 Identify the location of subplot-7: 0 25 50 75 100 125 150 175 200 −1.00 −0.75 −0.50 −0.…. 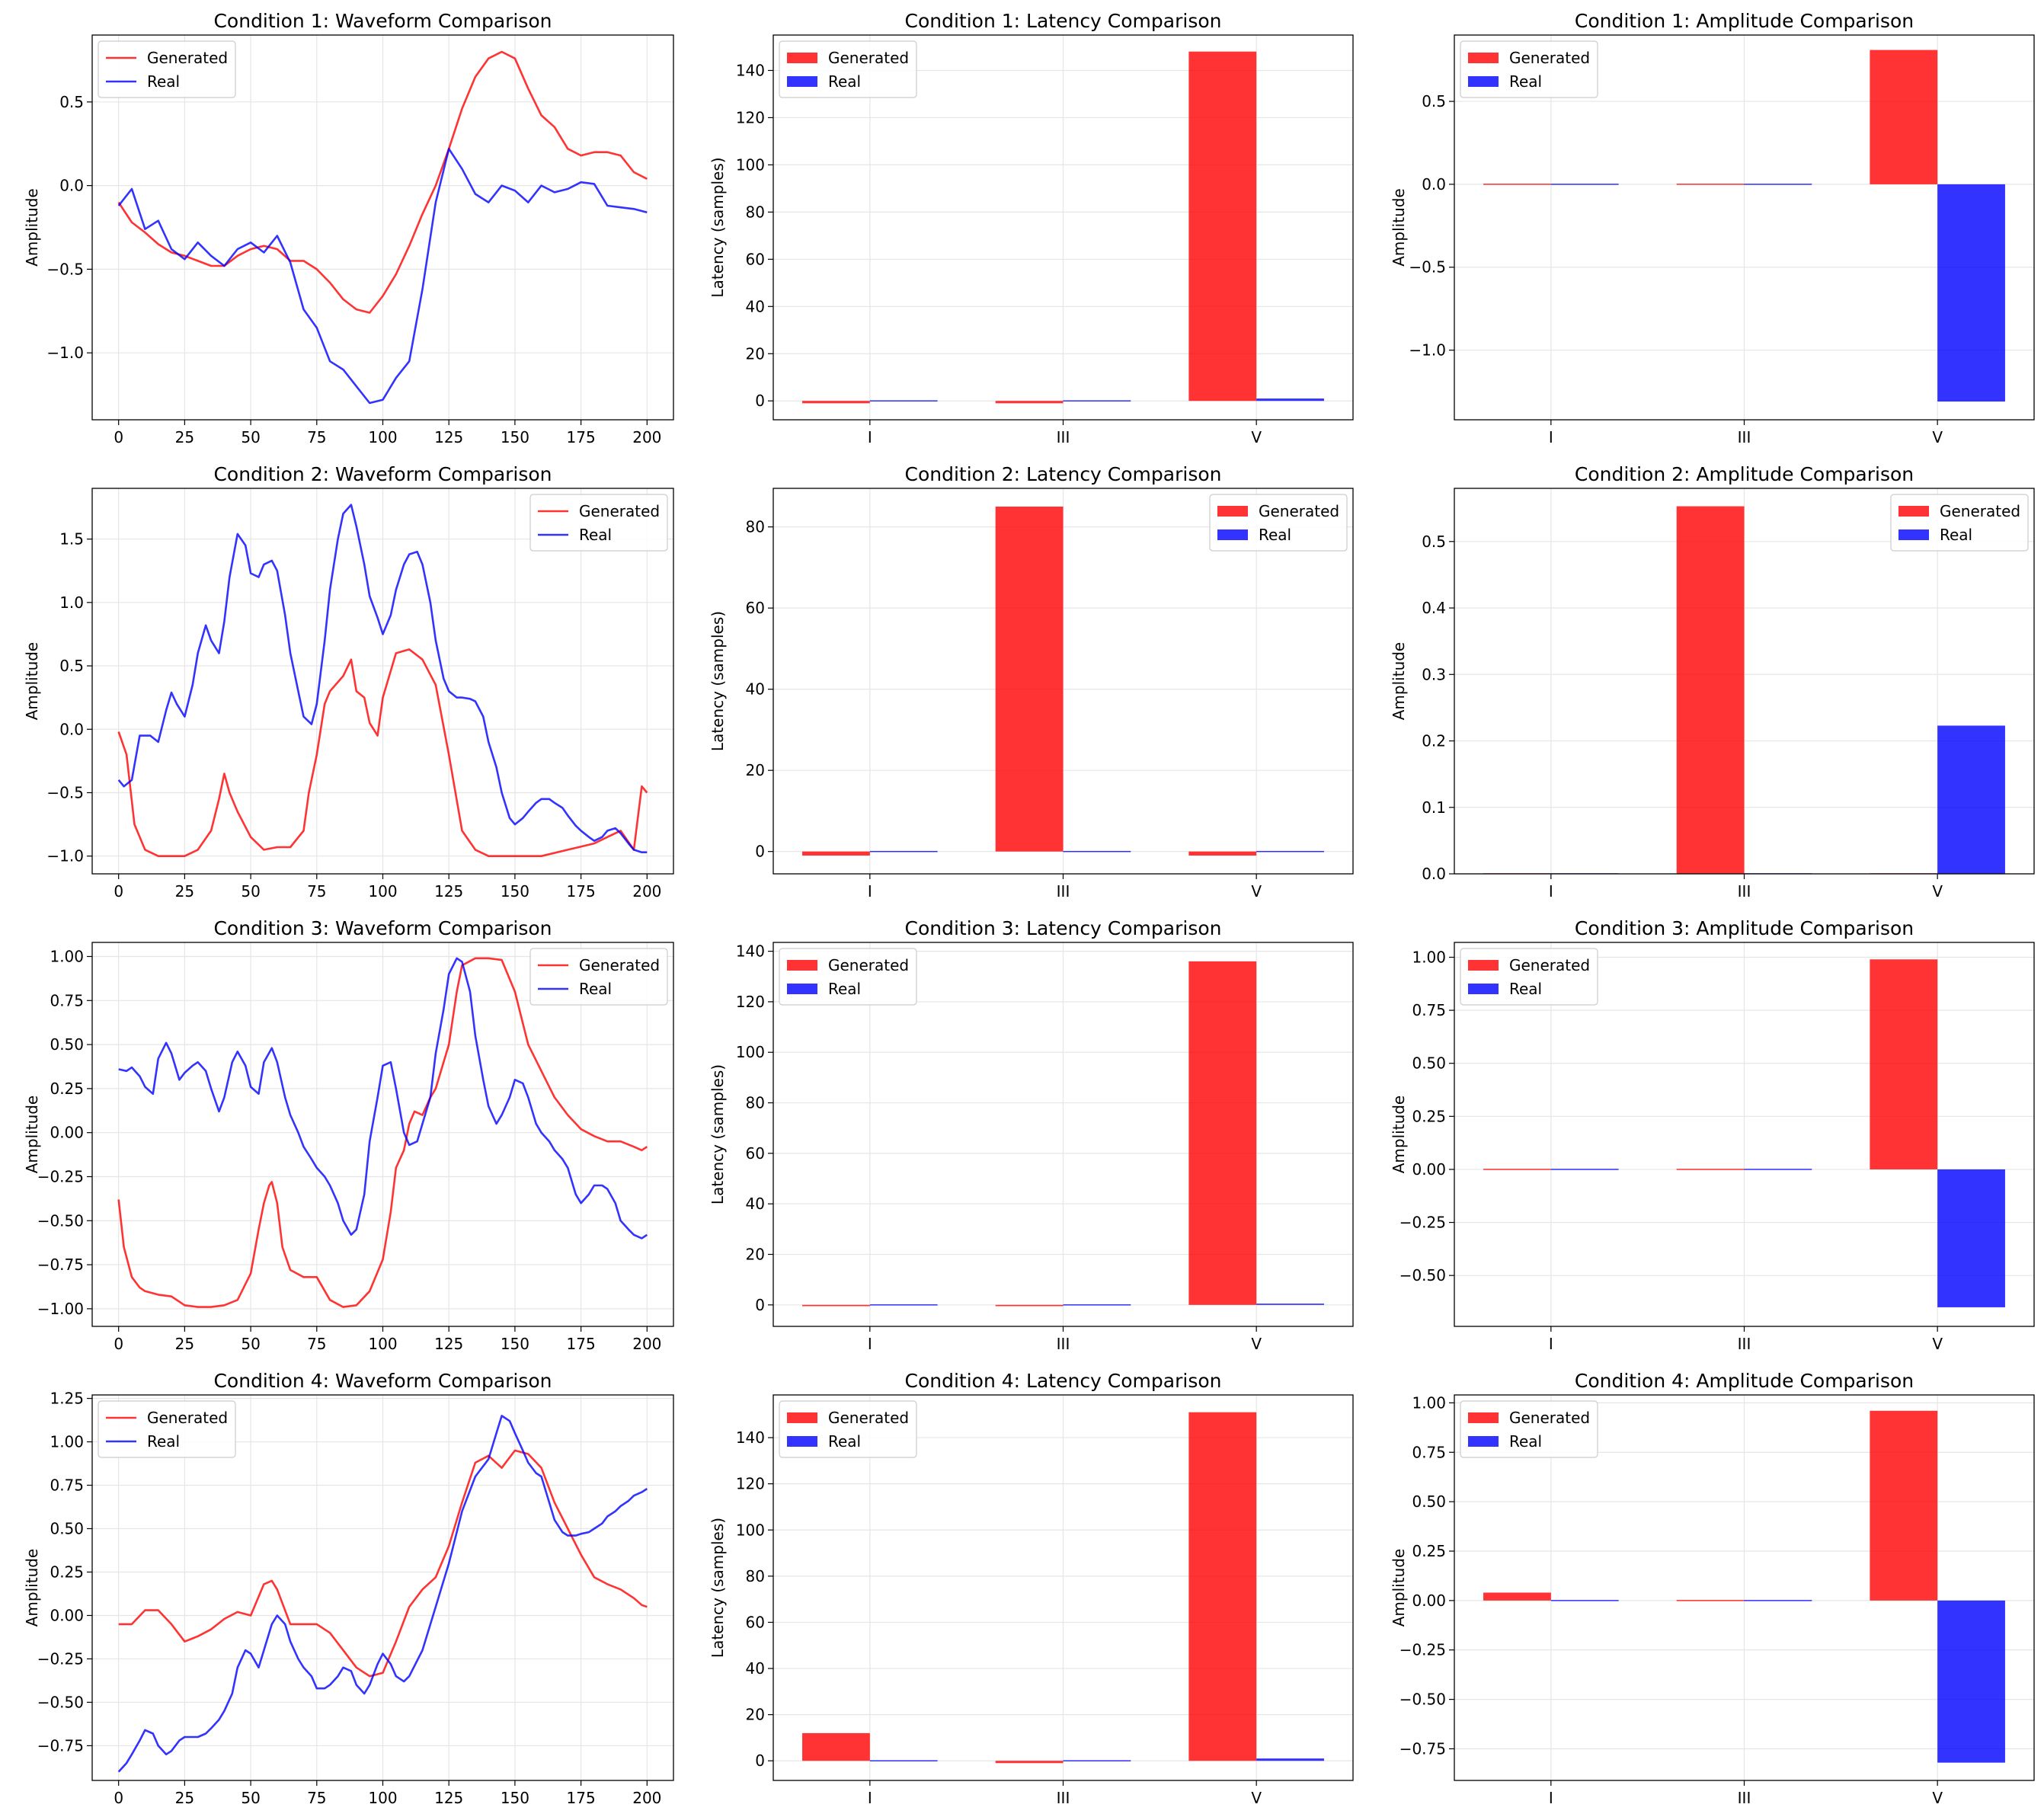
(348, 1135).